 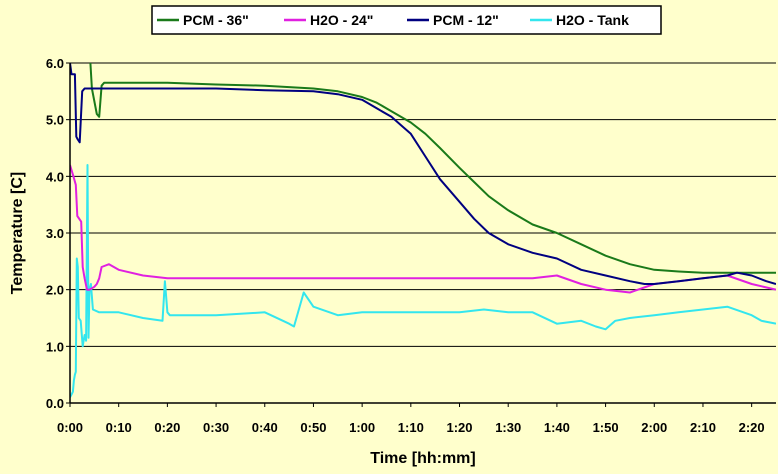 What do you see at coordinates (460, 427) in the screenshot?
I see `x-tick-label-8: 1:20` at bounding box center [460, 427].